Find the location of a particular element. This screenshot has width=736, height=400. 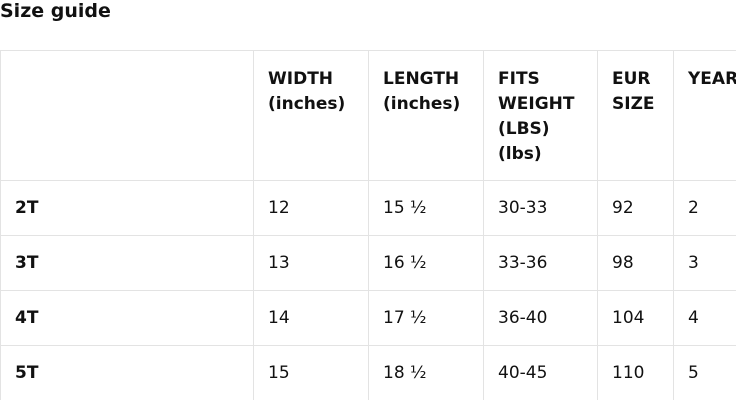

table-cell: 5 is located at coordinates (704, 372).